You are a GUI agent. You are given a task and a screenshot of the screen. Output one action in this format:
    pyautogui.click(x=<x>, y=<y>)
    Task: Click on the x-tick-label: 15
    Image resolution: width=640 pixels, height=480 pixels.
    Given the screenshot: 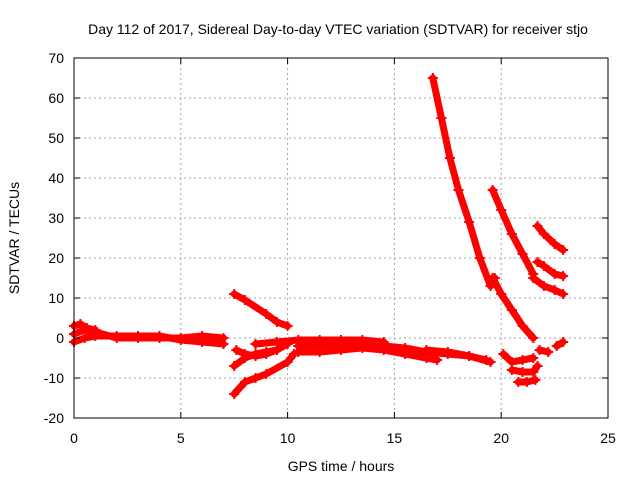 What is the action you would take?
    pyautogui.click(x=395, y=438)
    